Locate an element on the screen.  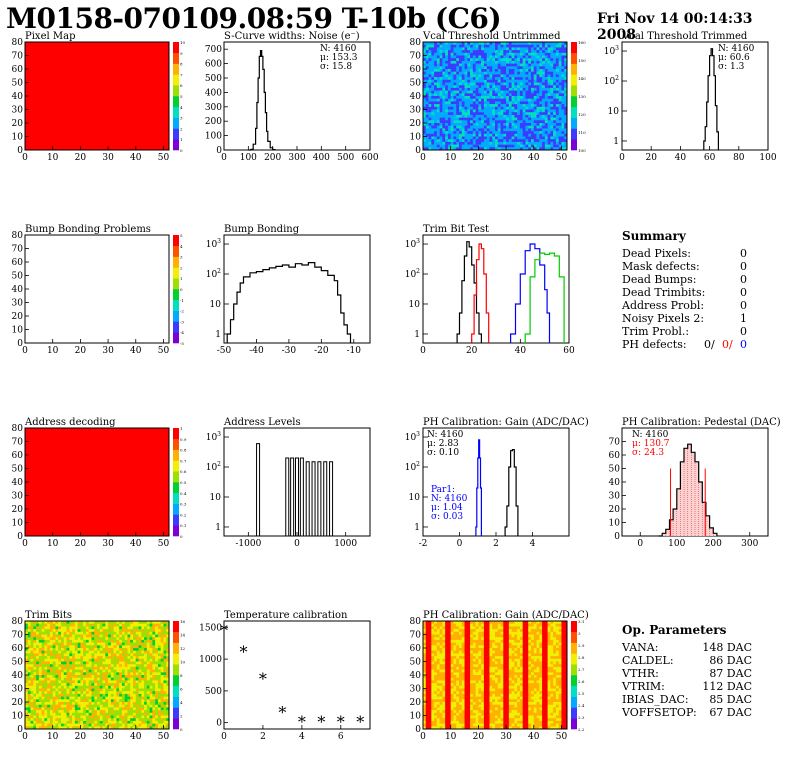
stats2-line: μ: 1.04 is located at coordinates (447, 508).